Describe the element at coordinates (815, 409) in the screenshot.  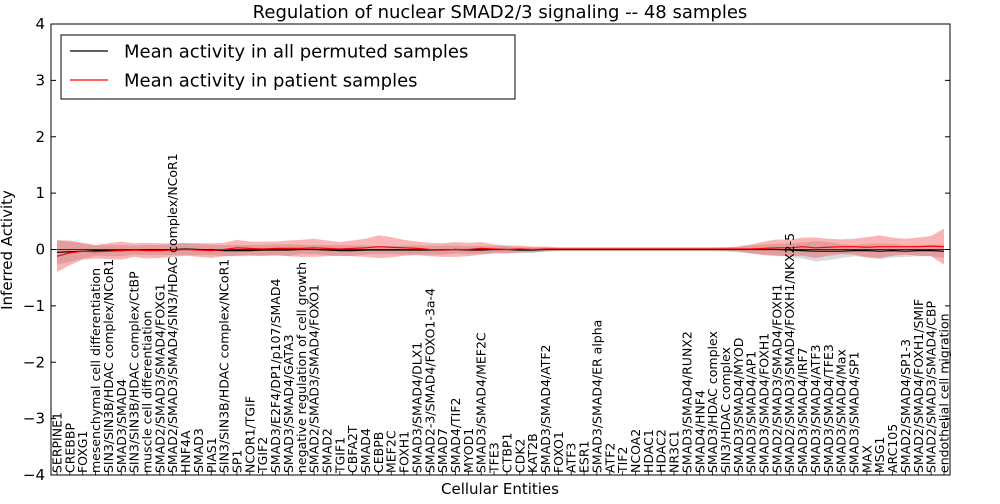
I see `x-tick-label: SMAD3/SMAD4/ATF3` at that location.